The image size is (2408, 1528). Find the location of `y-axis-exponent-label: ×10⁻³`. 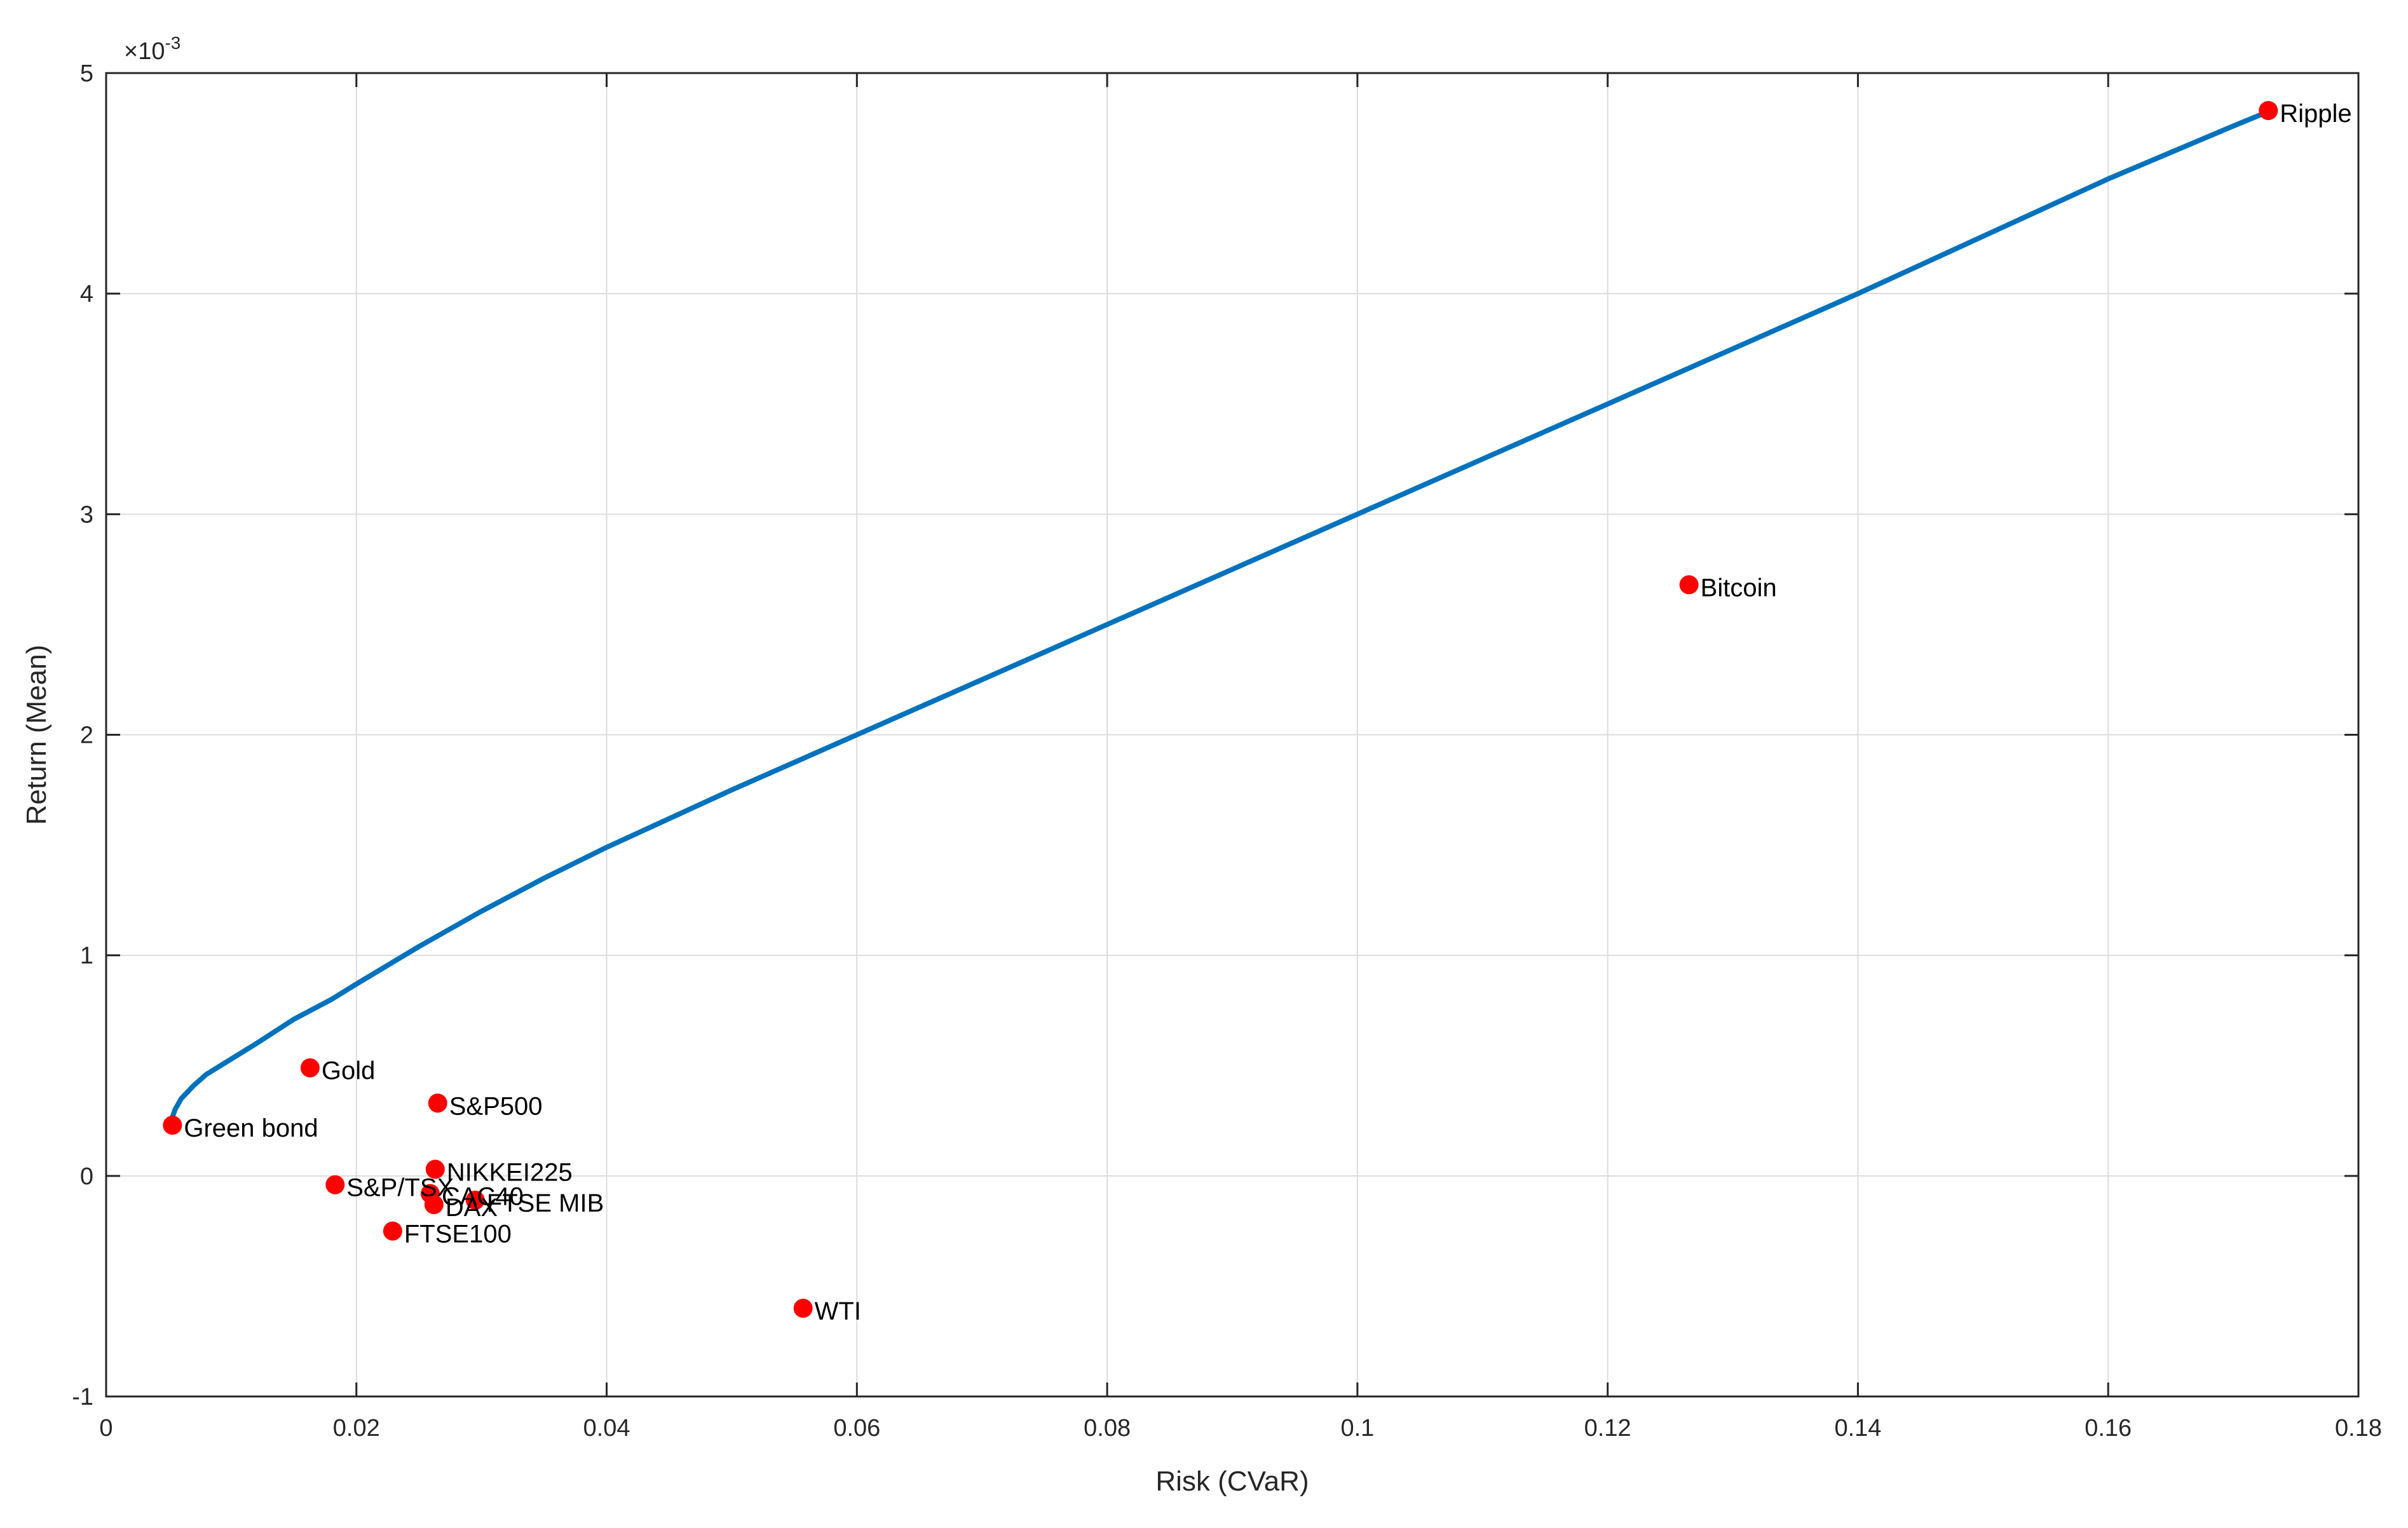

y-axis-exponent-label: ×10⁻³ is located at coordinates (152, 49).